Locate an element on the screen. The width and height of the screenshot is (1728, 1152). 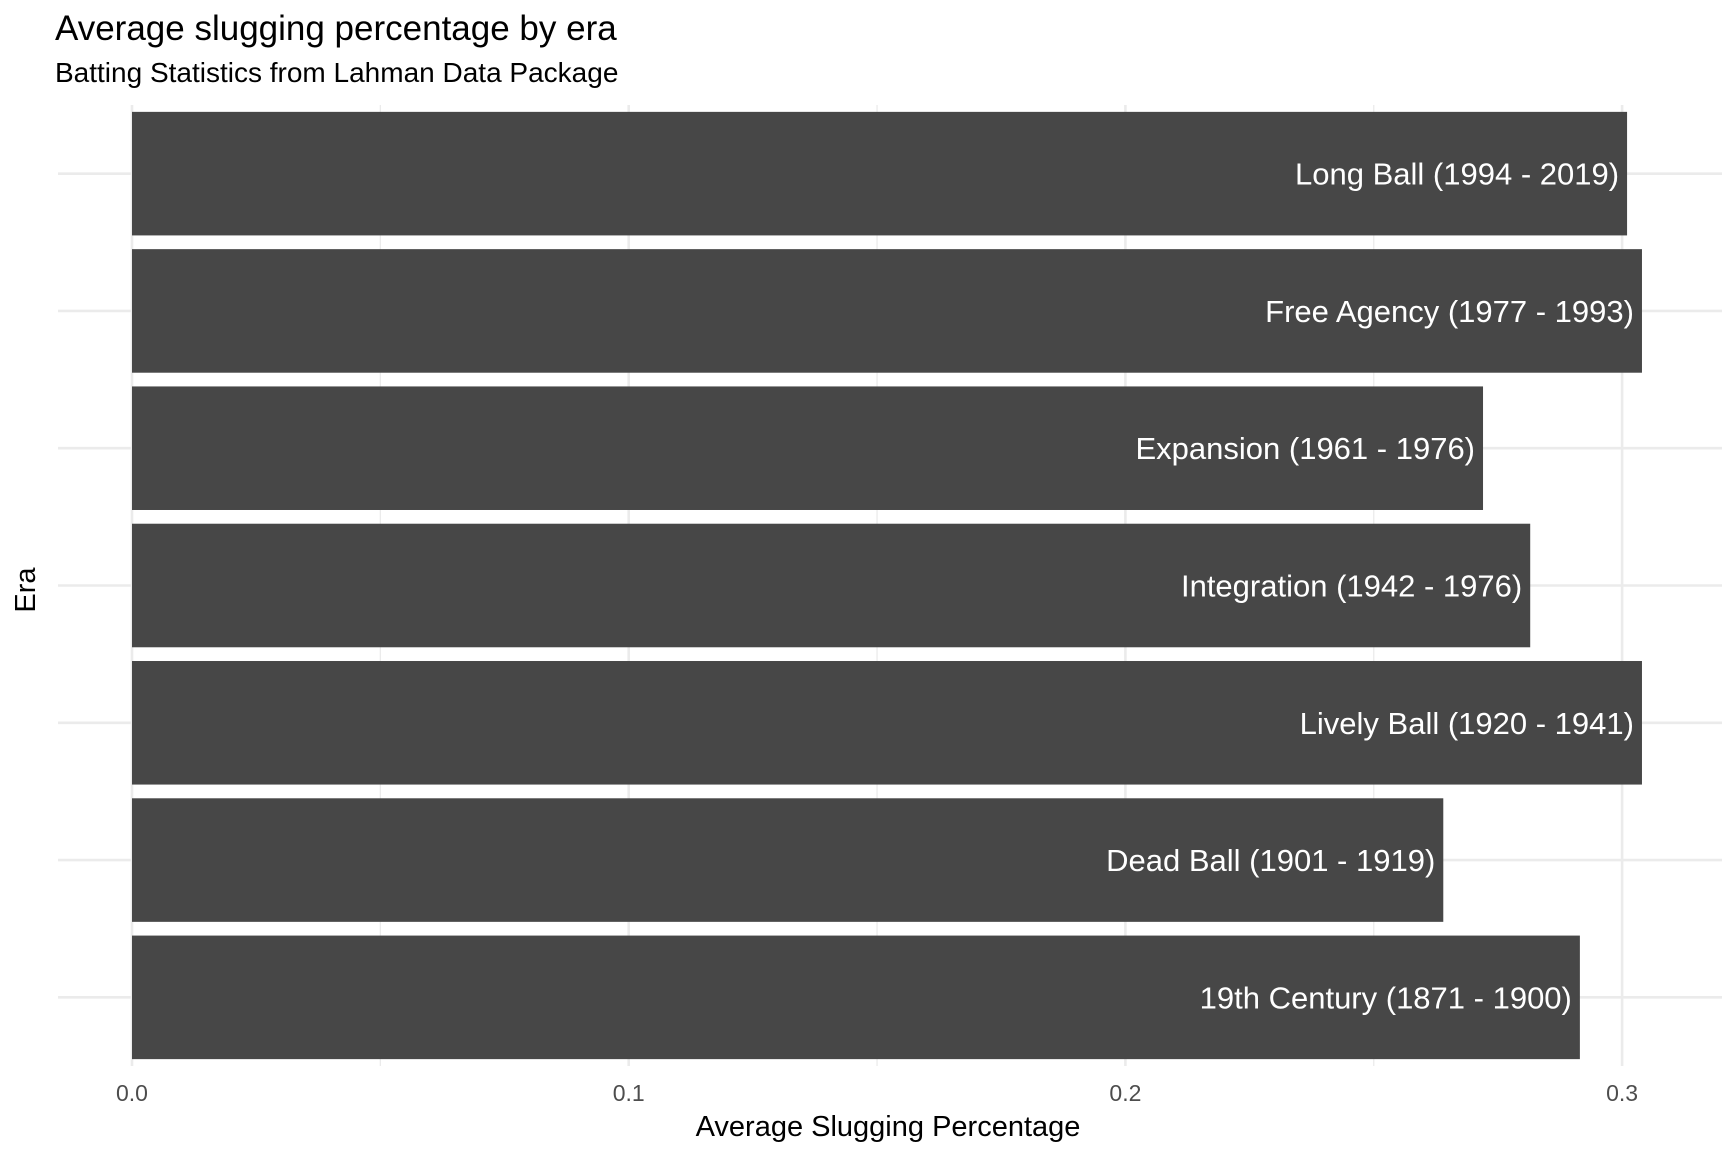
bar-label: Expansion (1961 - 1976) is located at coordinates (1306, 448).